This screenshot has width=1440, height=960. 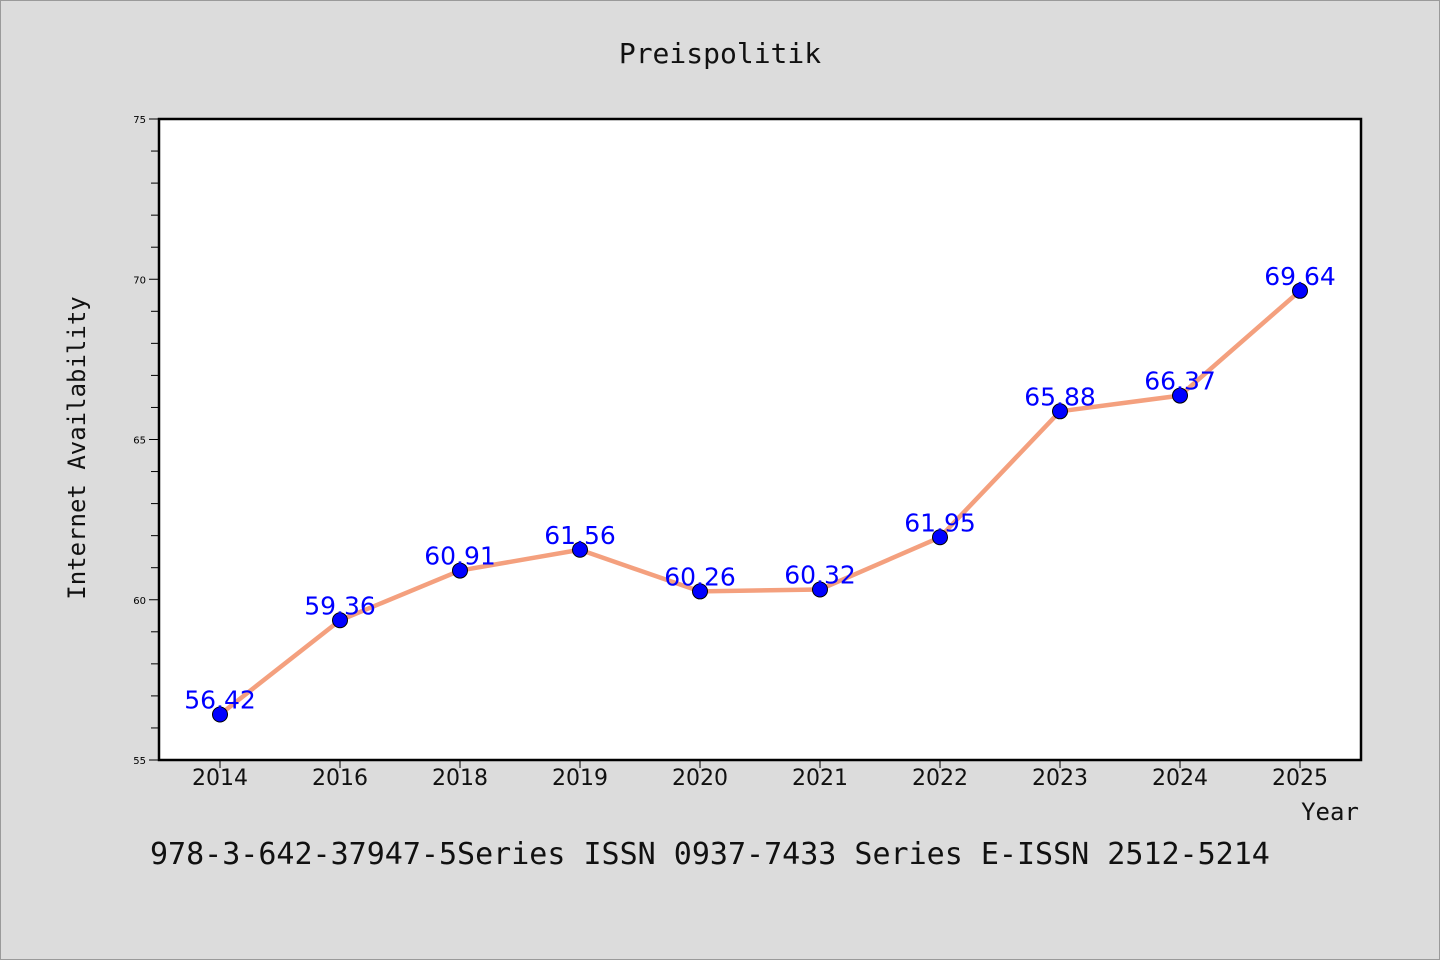 I want to click on data-label: 60.91, so click(x=460, y=556).